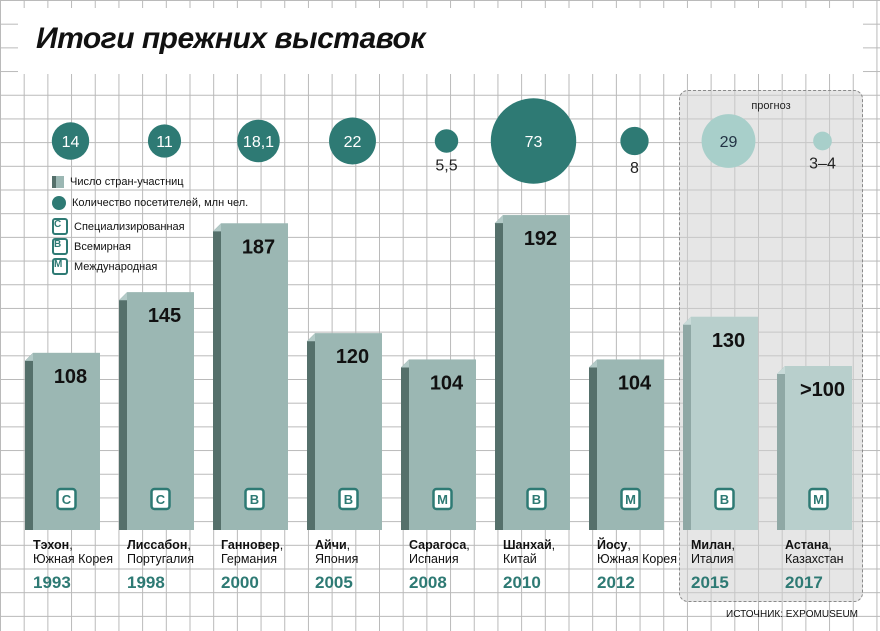  Describe the element at coordinates (428, 582) in the screenshot. I see `year-label: 2008` at that location.